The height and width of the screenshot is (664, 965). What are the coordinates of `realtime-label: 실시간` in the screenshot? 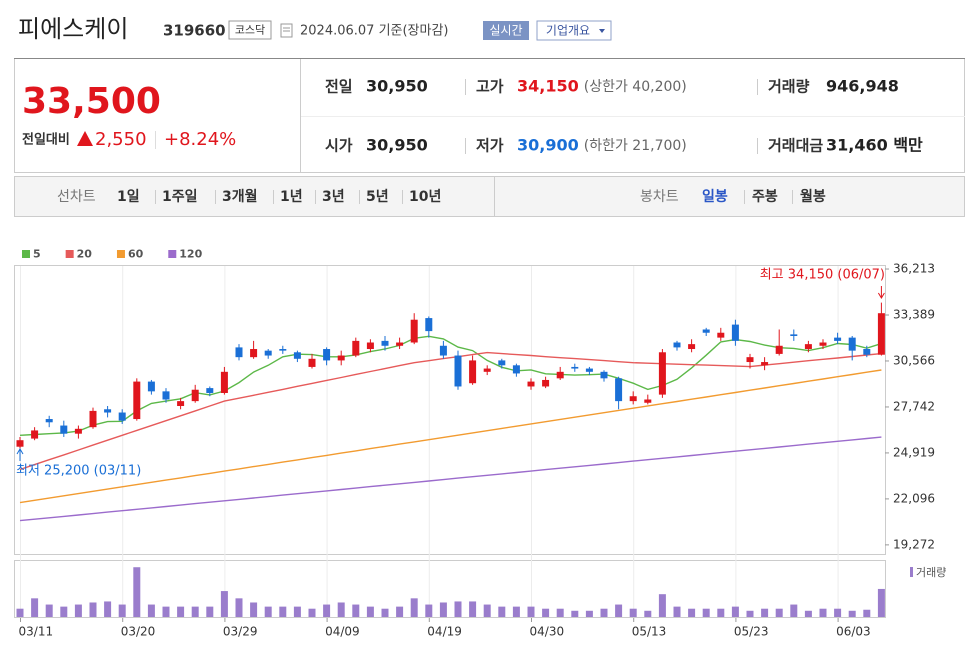 It's located at (505, 31).